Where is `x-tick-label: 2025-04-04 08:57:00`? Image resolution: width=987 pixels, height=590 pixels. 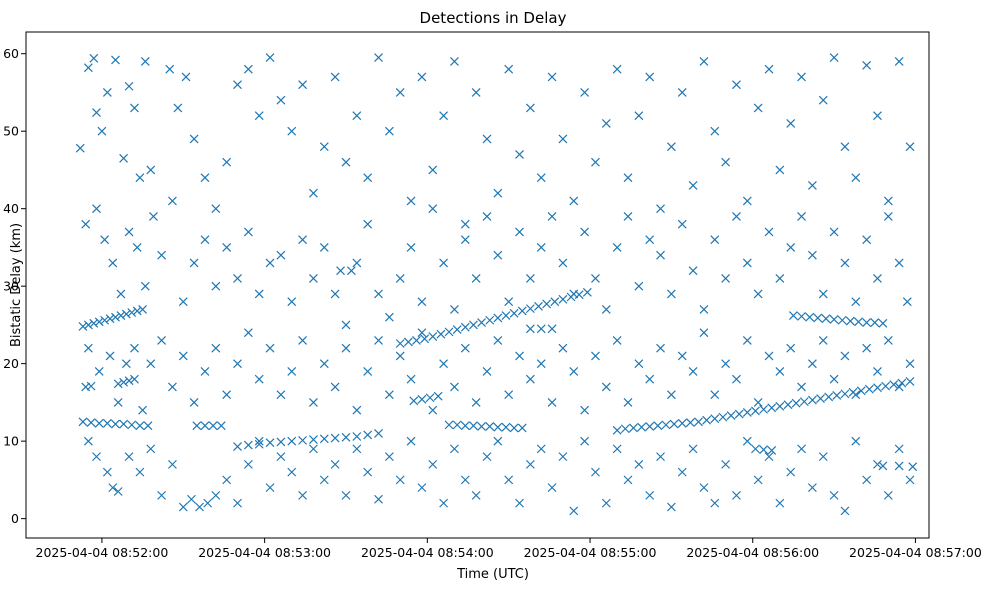 x-tick-label: 2025-04-04 08:57:00 is located at coordinates (915, 552).